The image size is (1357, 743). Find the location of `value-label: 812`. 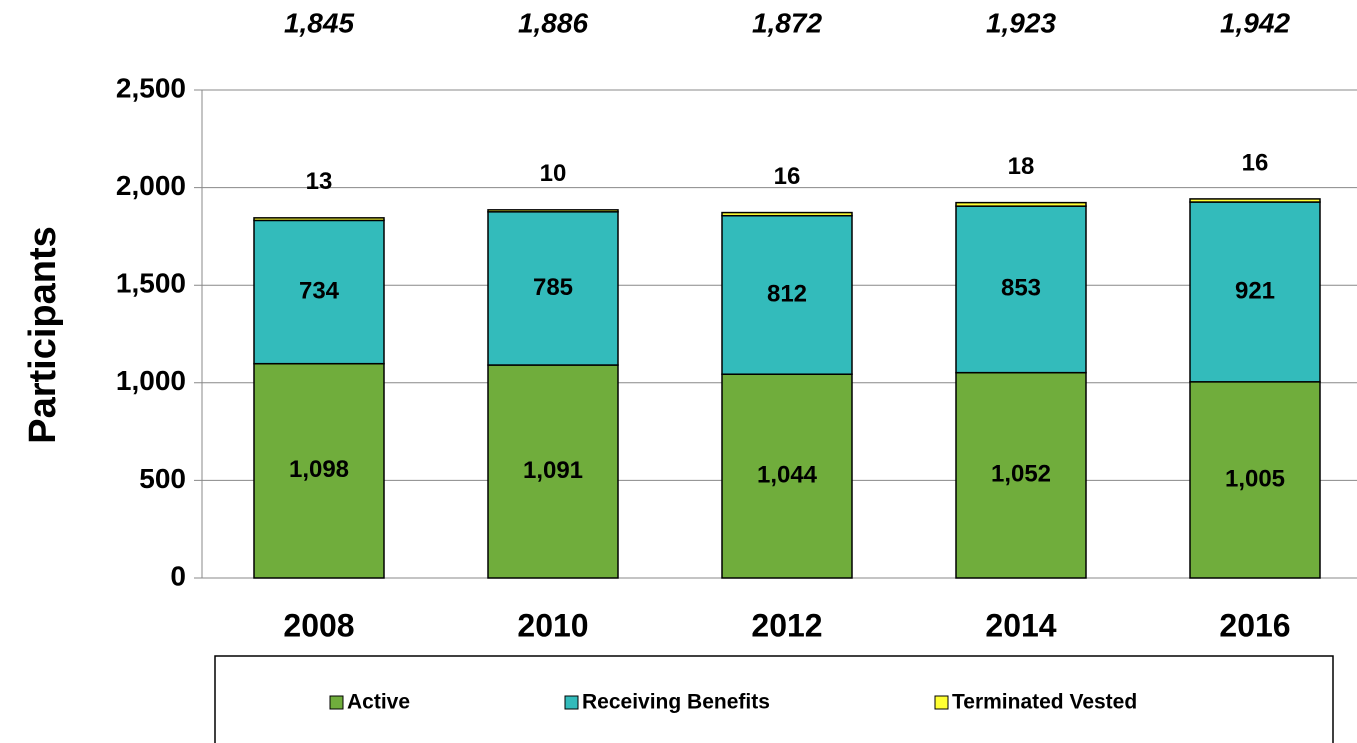

value-label: 812 is located at coordinates (787, 293).